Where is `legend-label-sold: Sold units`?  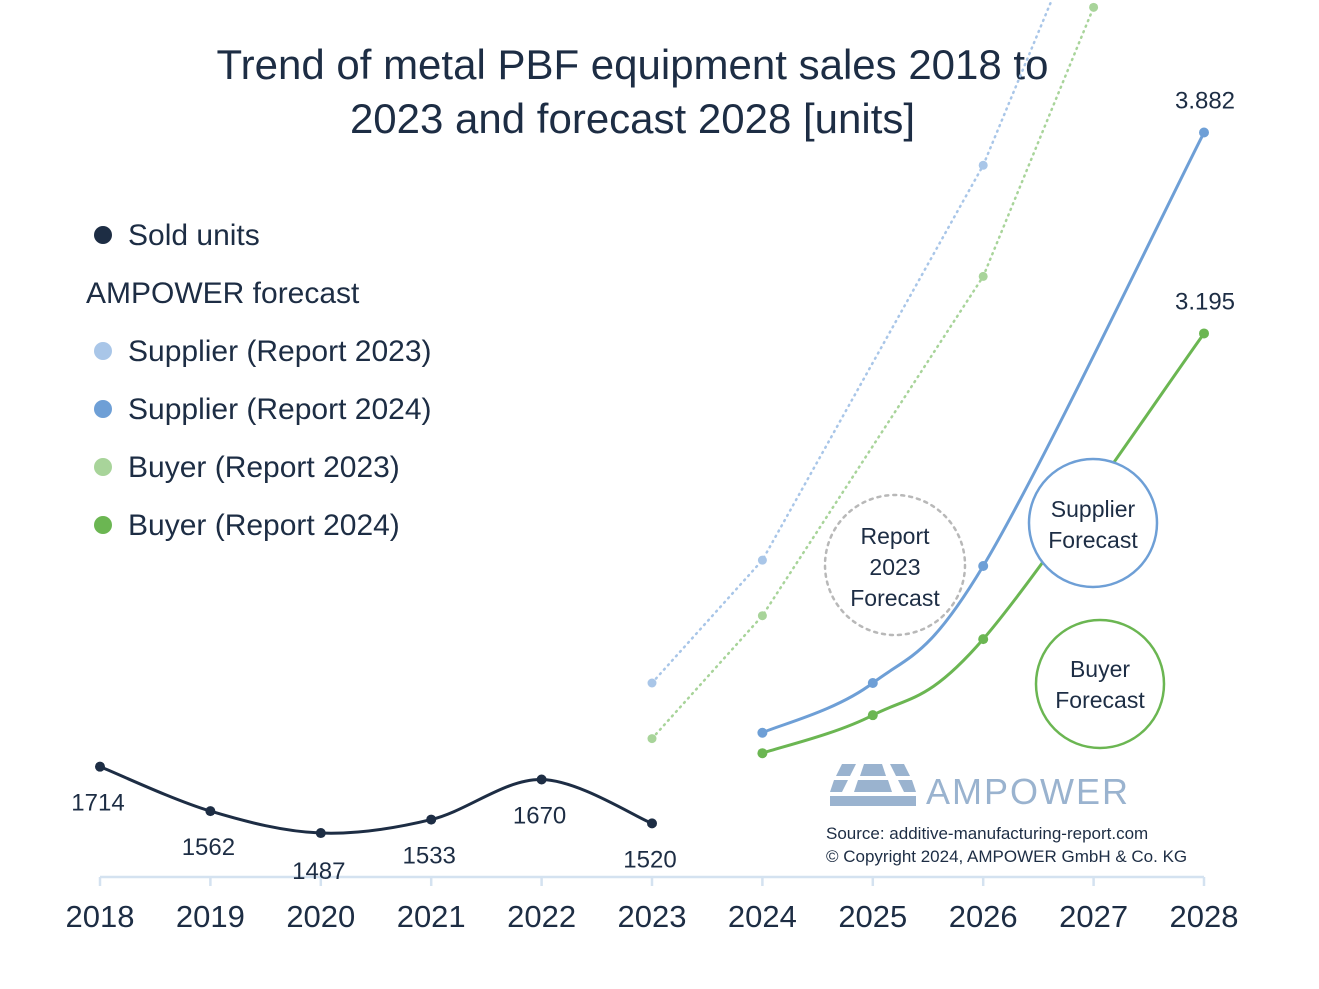 legend-label-sold: Sold units is located at coordinates (194, 235).